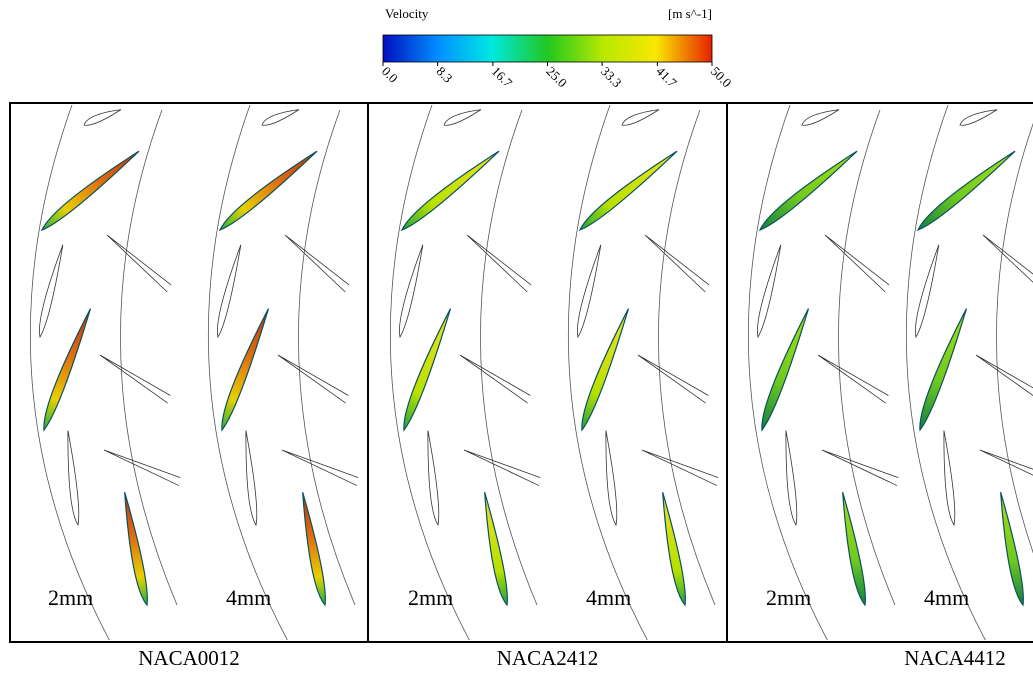 This screenshot has height=682, width=1033. I want to click on colorbar-tick-label: 8.3, so click(444, 75).